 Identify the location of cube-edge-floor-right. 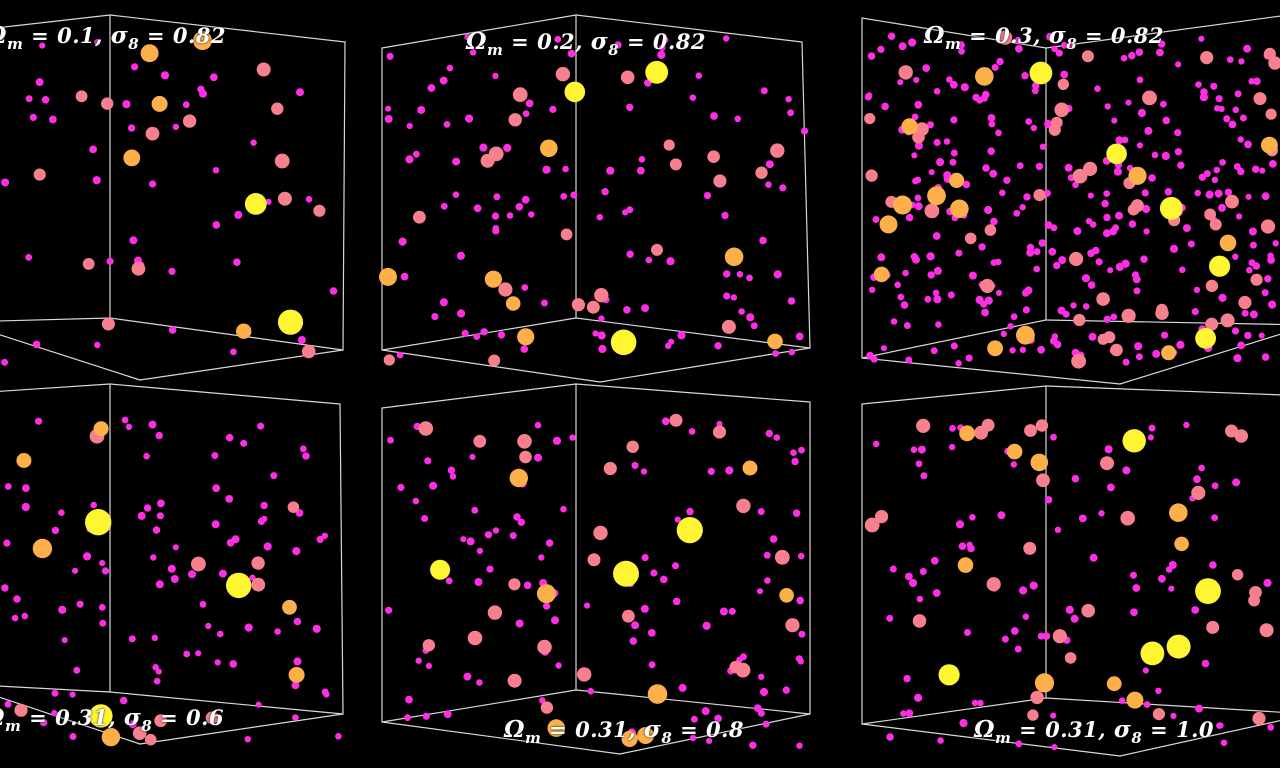
(693, 702).